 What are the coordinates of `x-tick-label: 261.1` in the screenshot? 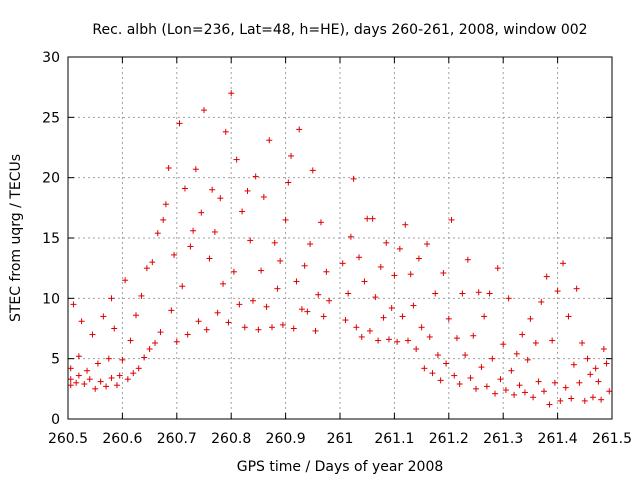 It's located at (394, 439).